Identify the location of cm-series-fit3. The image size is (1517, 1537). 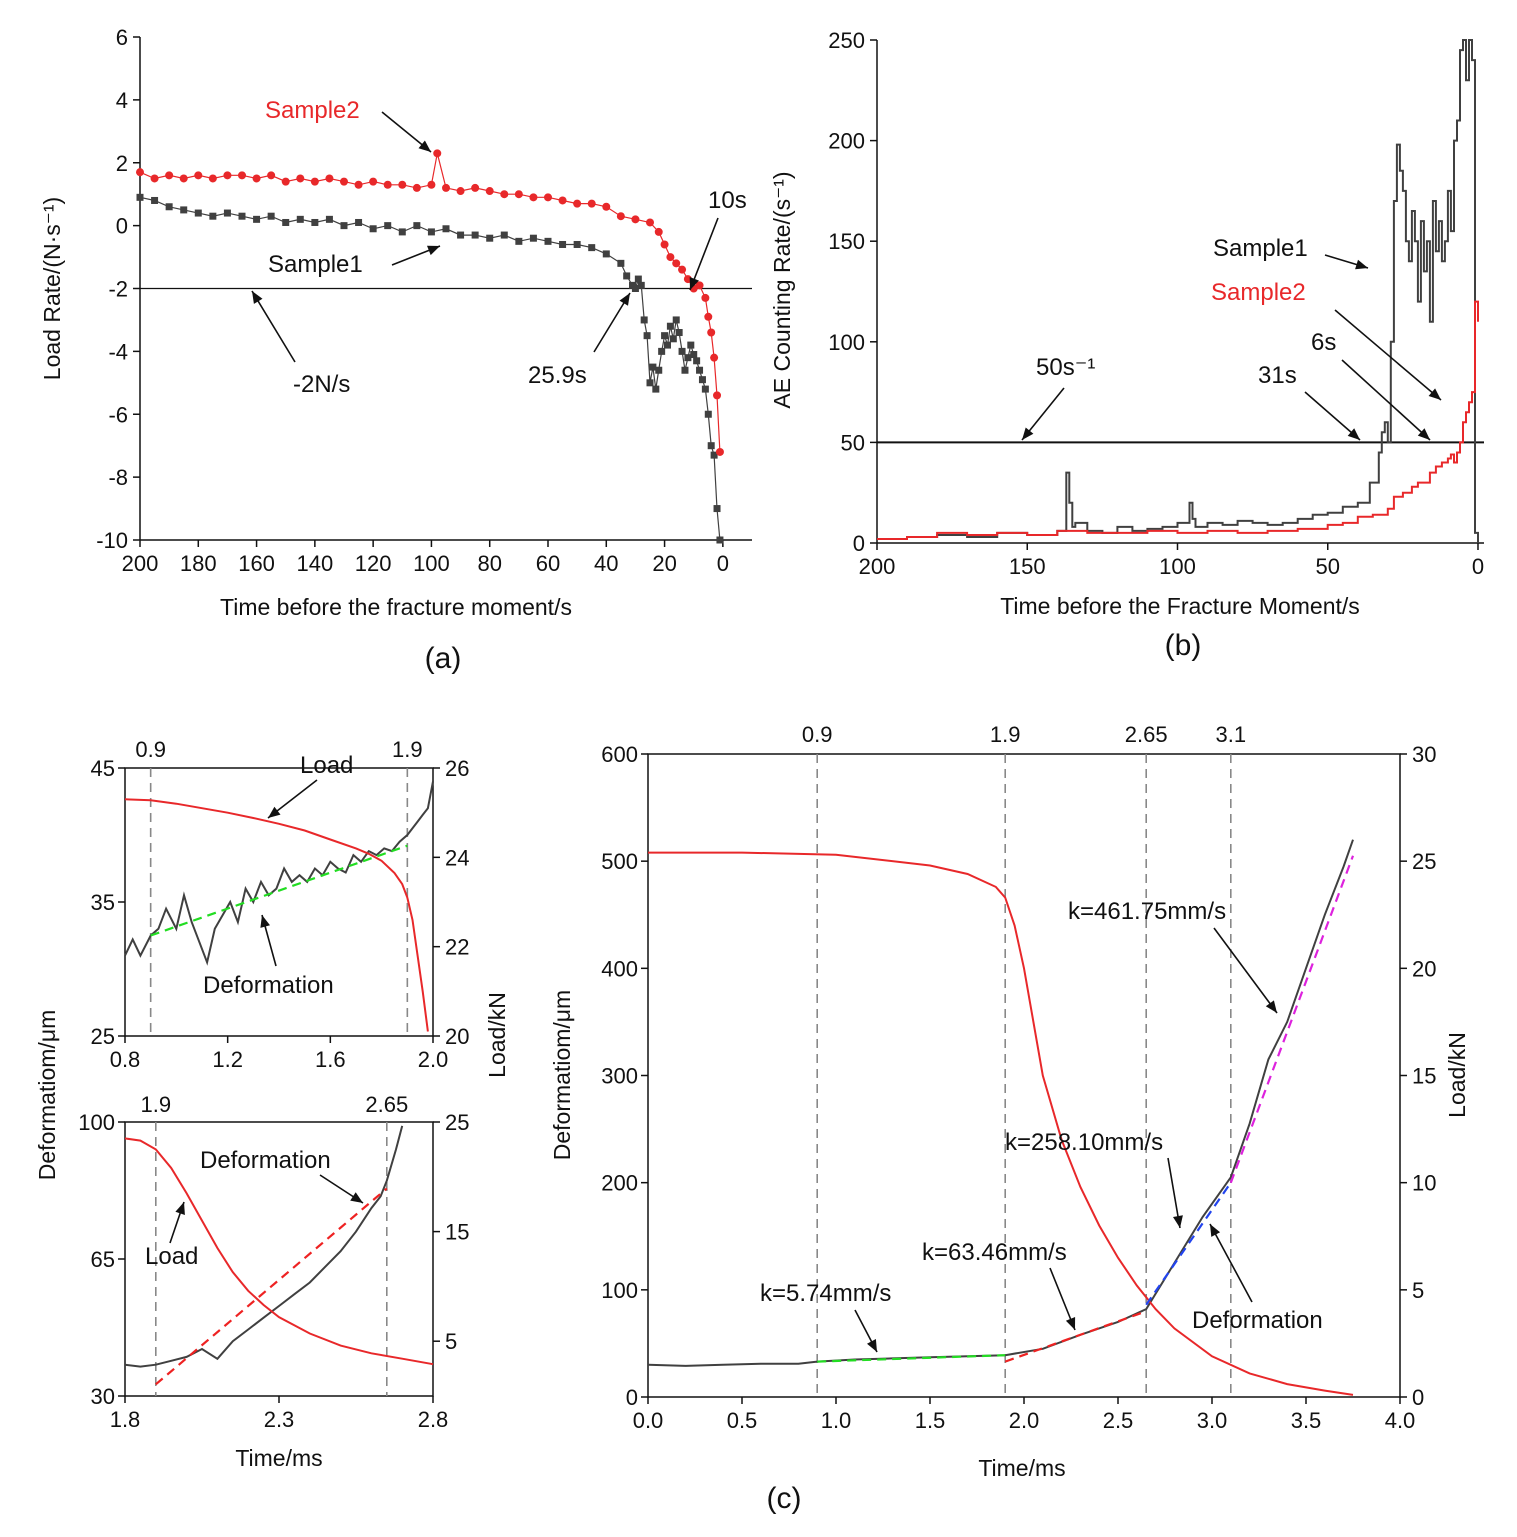
(1188, 1244).